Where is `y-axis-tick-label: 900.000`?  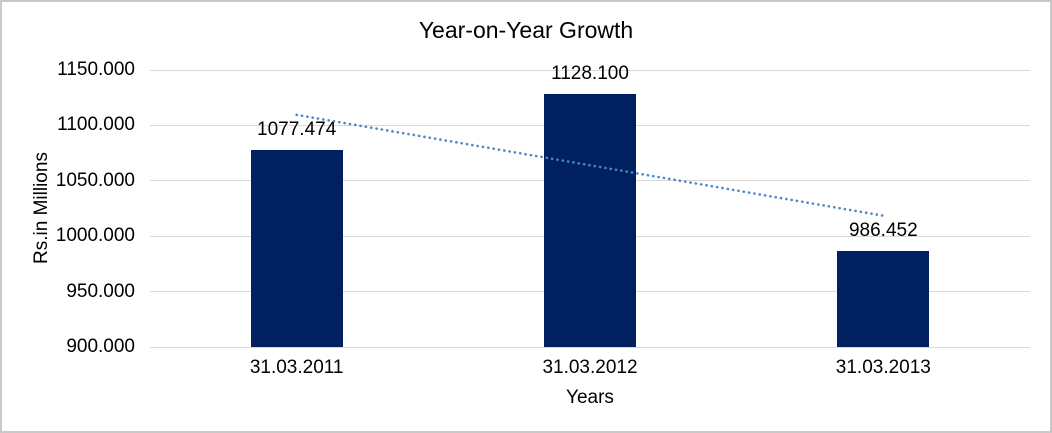 y-axis-tick-label: 900.000 is located at coordinates (100, 346).